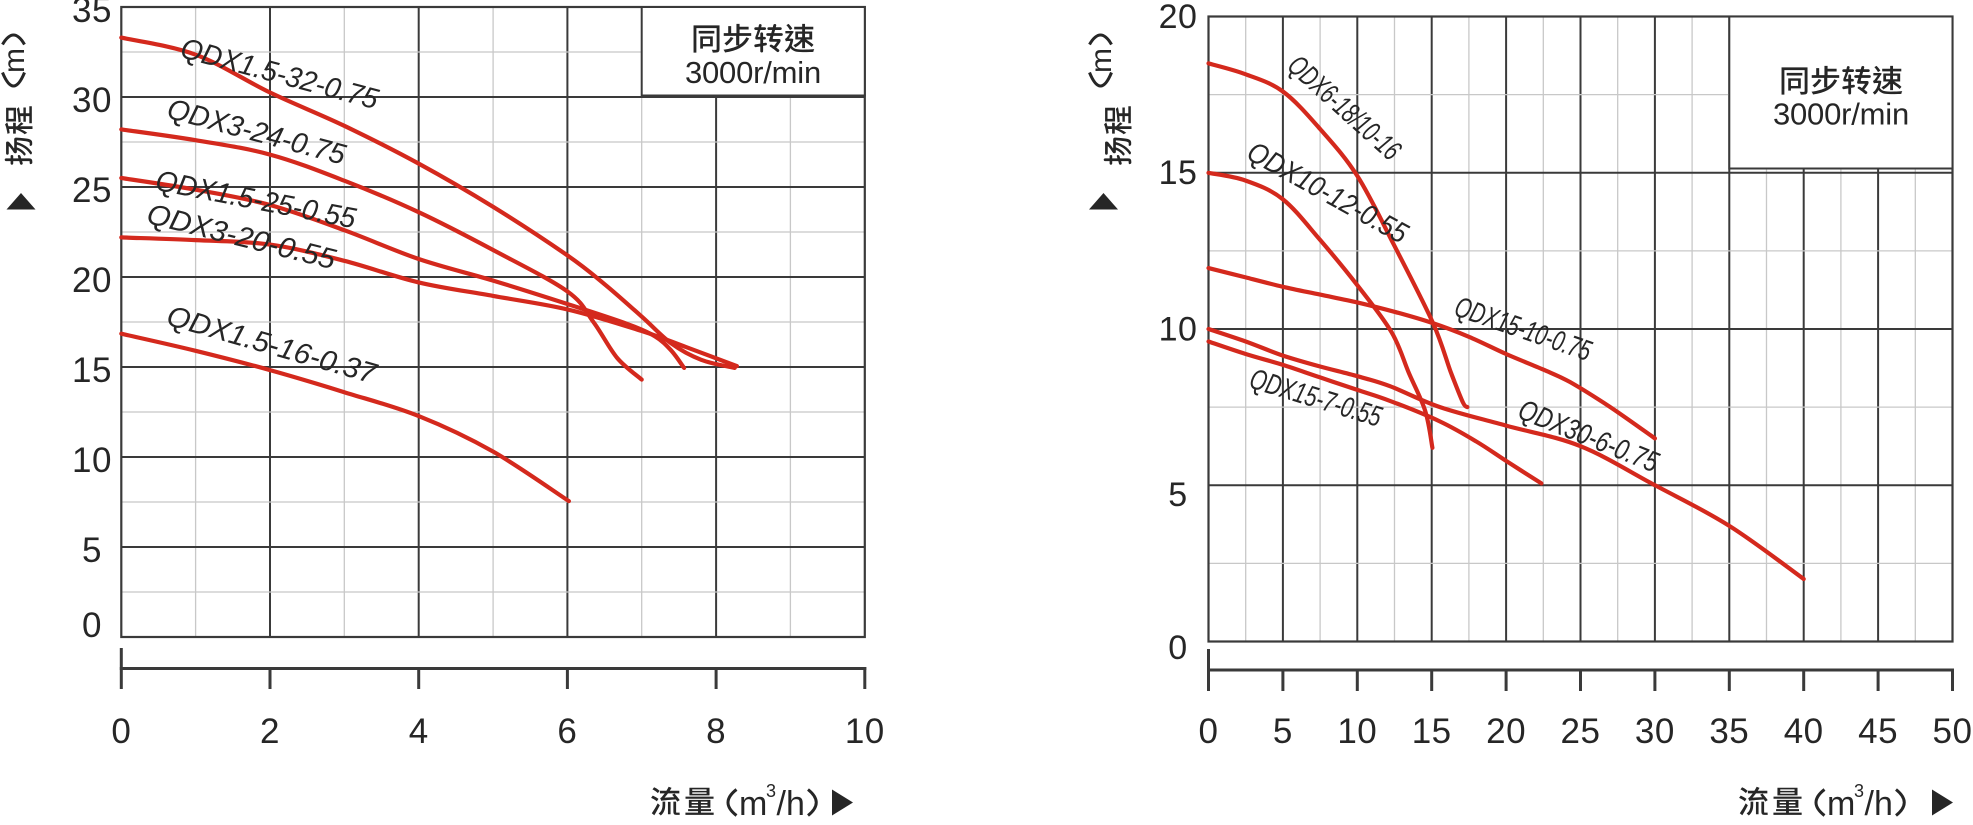 This screenshot has height=825, width=1973. I want to click on svg-text: 45, so click(1878, 731).